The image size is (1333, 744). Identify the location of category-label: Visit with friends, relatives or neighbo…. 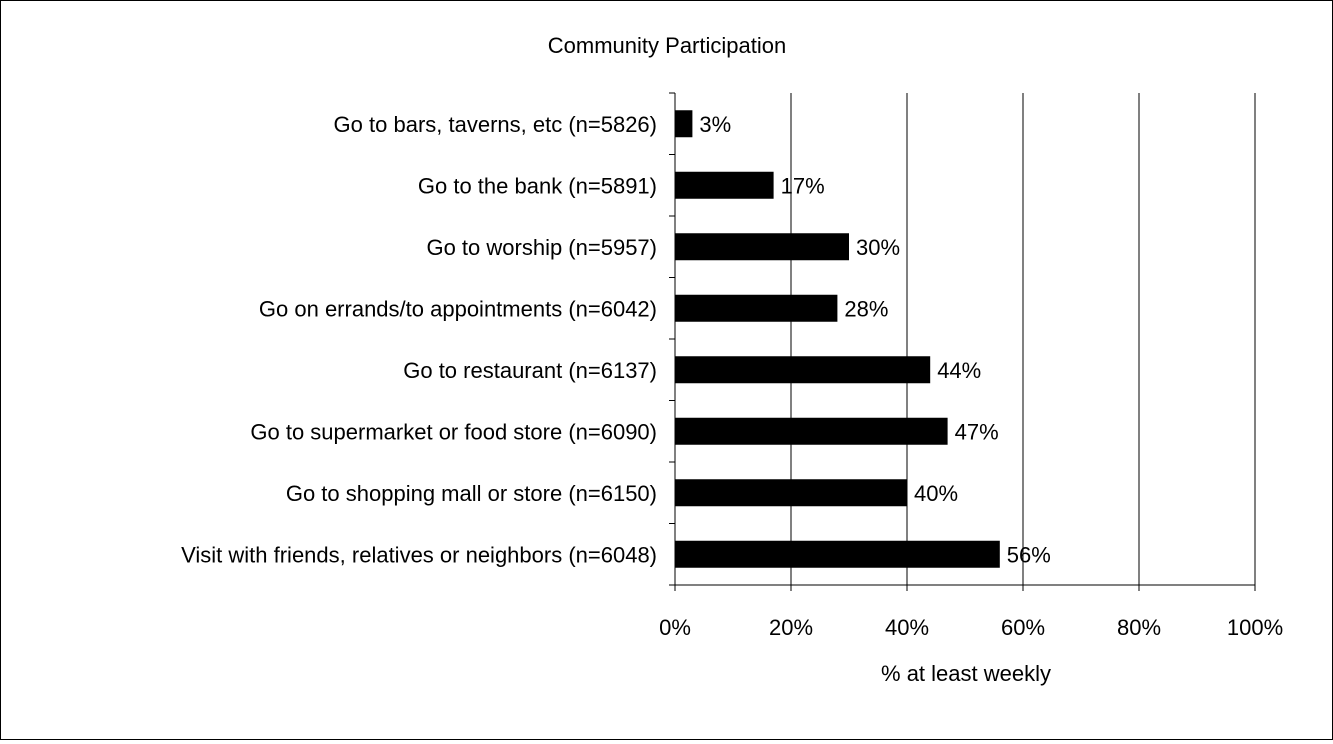
(419, 554).